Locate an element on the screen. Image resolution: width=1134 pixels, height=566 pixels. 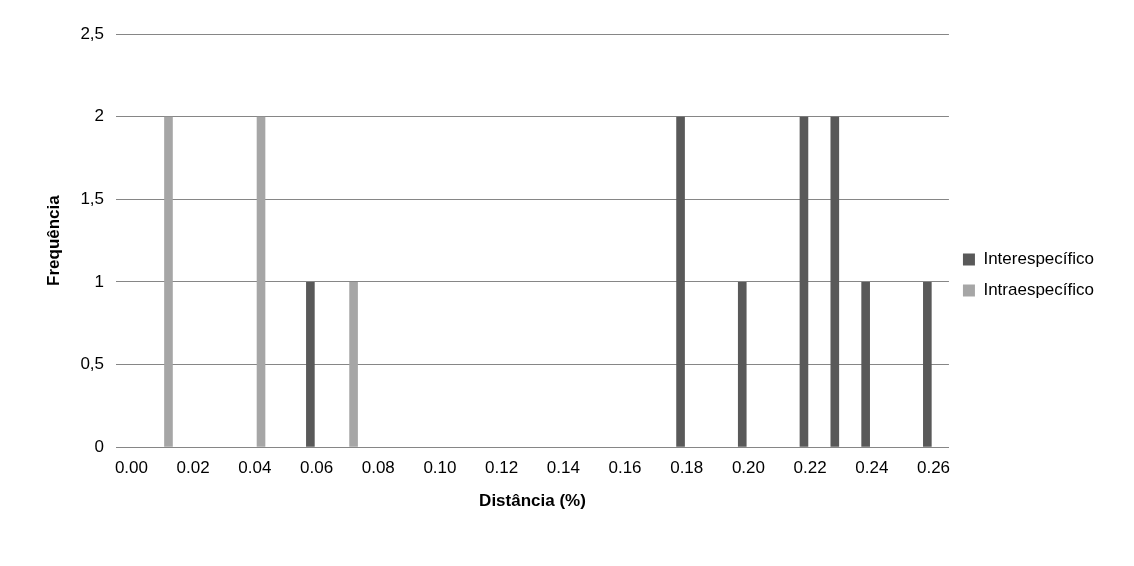
x-tick-label: 0.26 is located at coordinates (933, 468).